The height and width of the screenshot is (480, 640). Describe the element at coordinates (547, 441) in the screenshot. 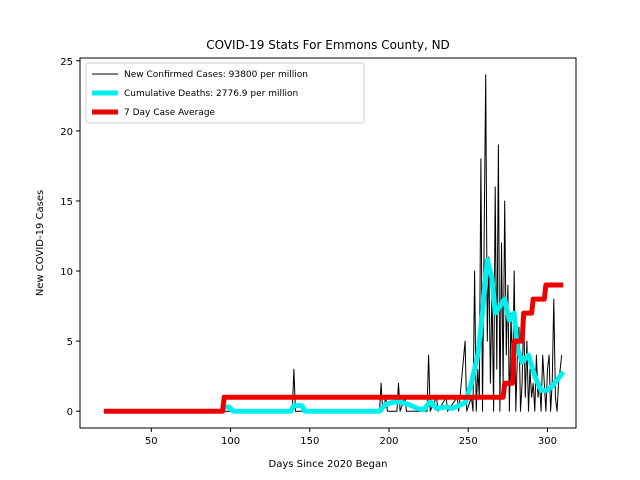

I see `x-tick-label: 300` at that location.